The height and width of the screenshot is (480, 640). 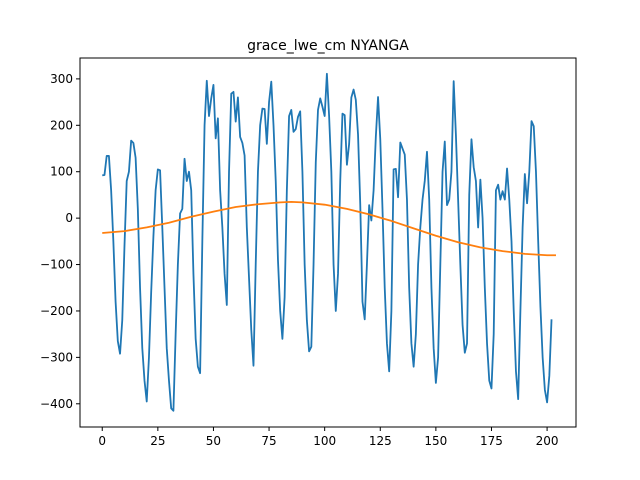 I want to click on chart-title: grace_lwe_cm NYANGA, so click(x=328, y=46).